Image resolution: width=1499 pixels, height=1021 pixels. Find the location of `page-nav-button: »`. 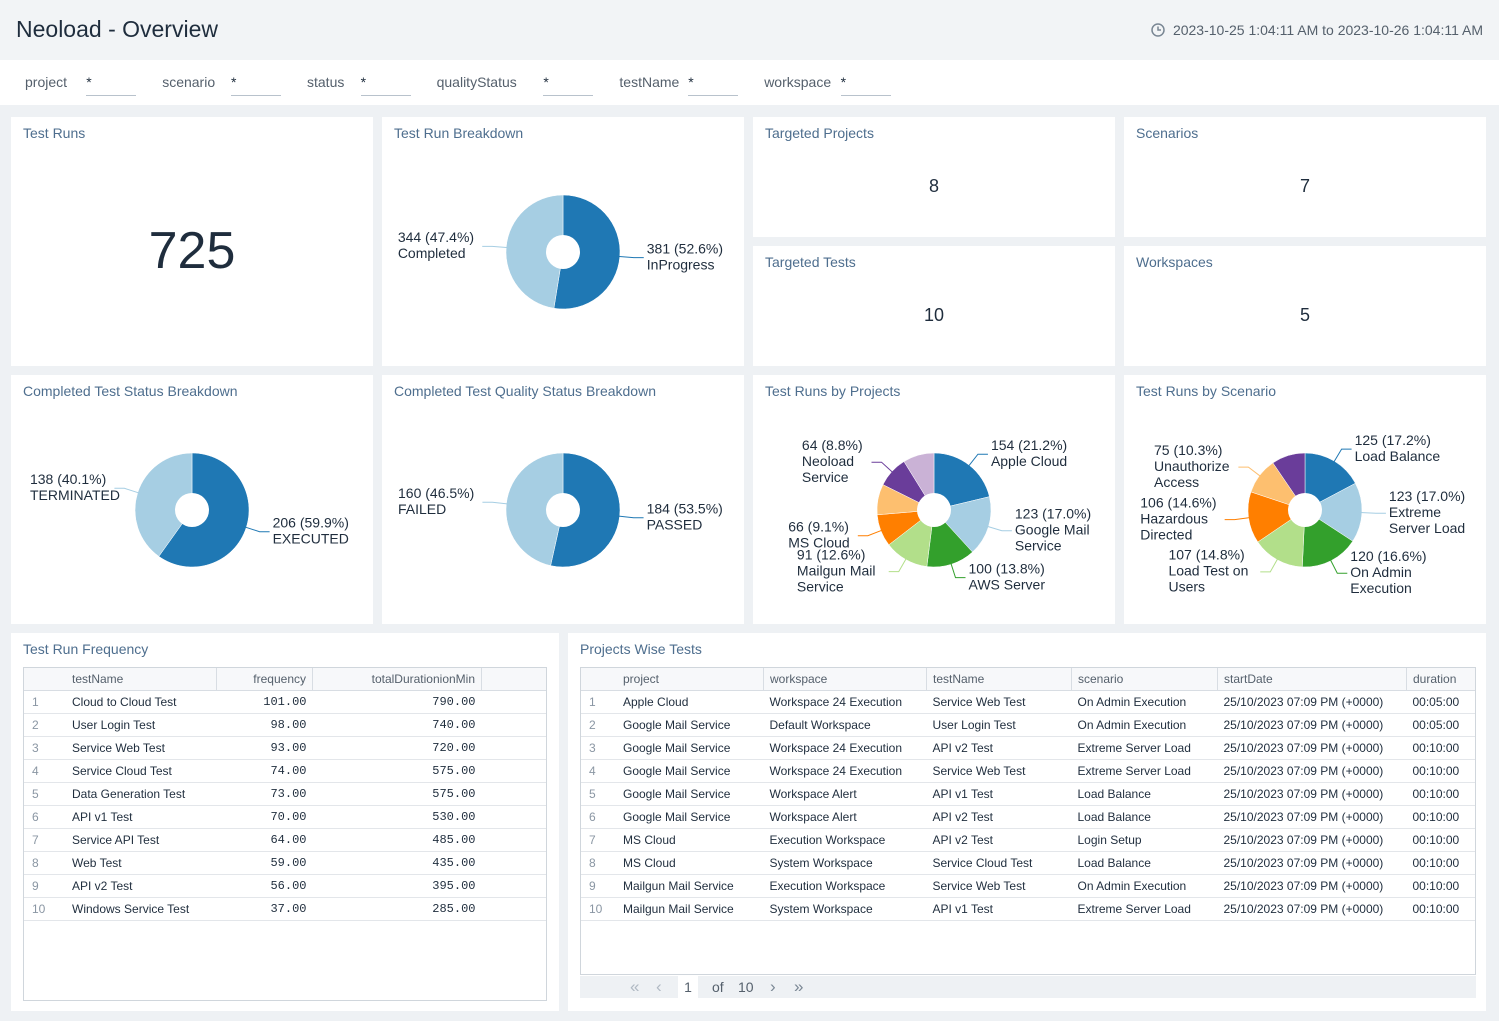

page-nav-button: » is located at coordinates (799, 986).